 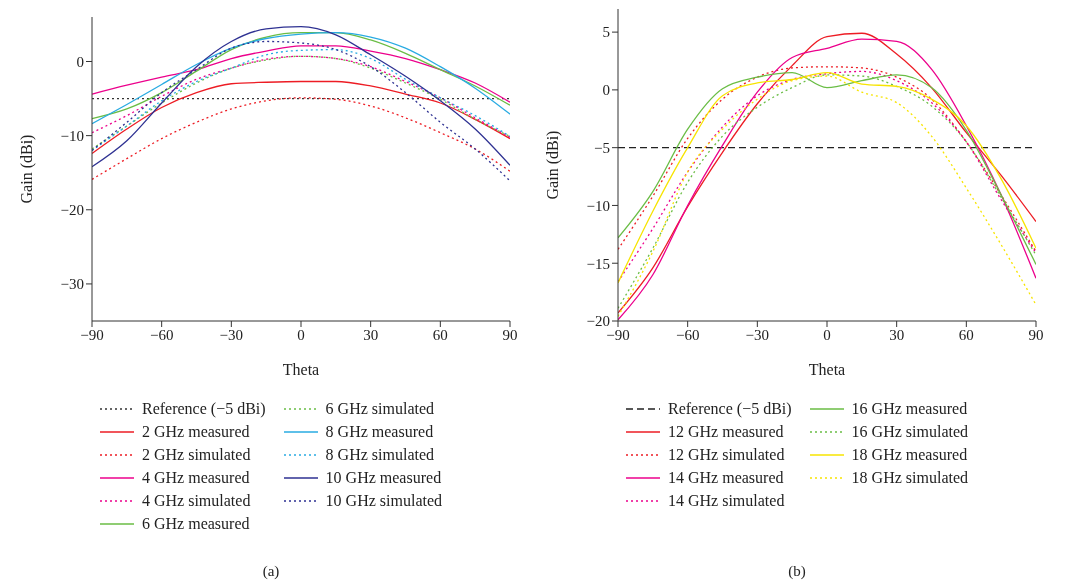 I want to click on legend-label: 8 GHz simulated, so click(x=380, y=455).